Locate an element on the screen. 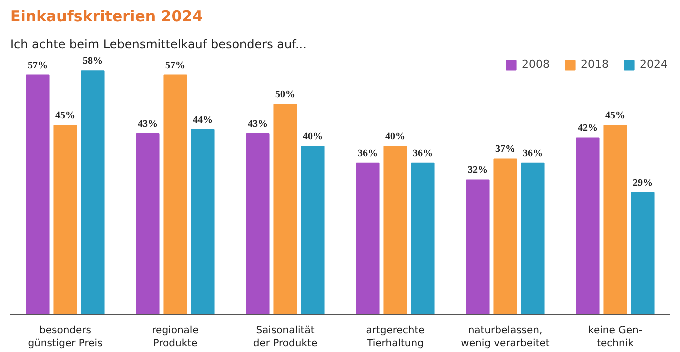 The image size is (680, 352). chart-title: Einkaufskriterien 2024 is located at coordinates (107, 17).